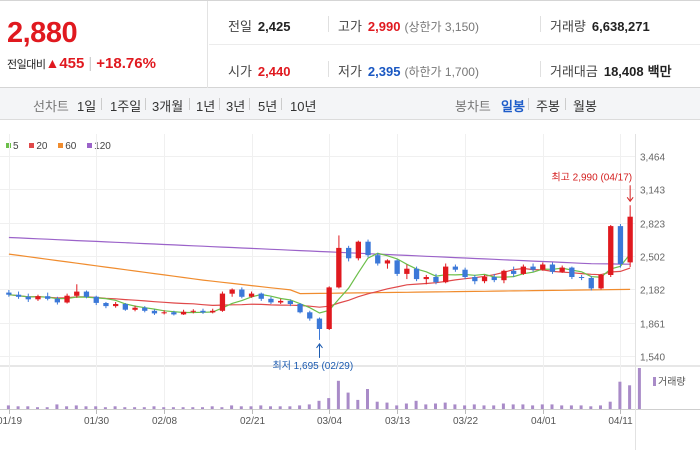 This screenshot has width=700, height=450. What do you see at coordinates (104, 44) in the screenshot?
I see `price-summary: 2,880 전일대비▲455 | +18.76%` at bounding box center [104, 44].